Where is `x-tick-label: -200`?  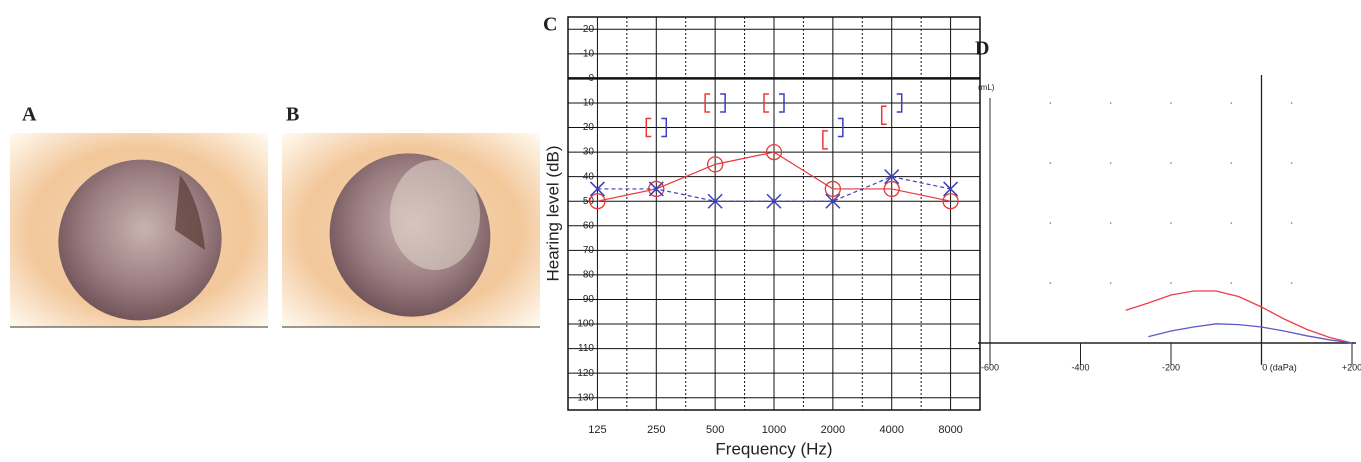 x-tick-label: -200 is located at coordinates (1171, 367).